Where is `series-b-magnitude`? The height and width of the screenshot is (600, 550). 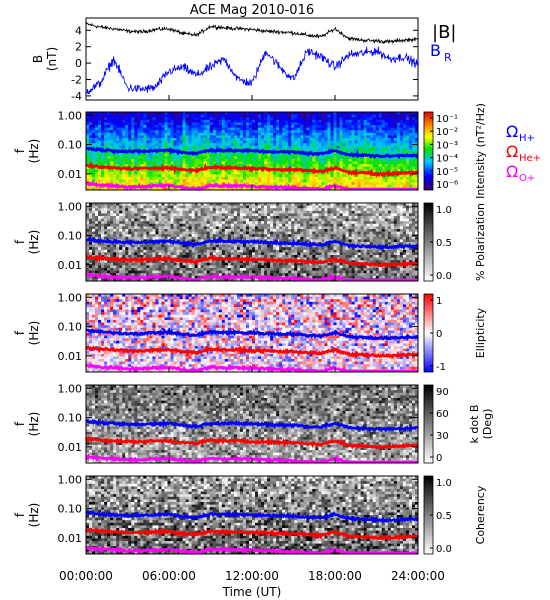 series-b-magnitude is located at coordinates (252, 33).